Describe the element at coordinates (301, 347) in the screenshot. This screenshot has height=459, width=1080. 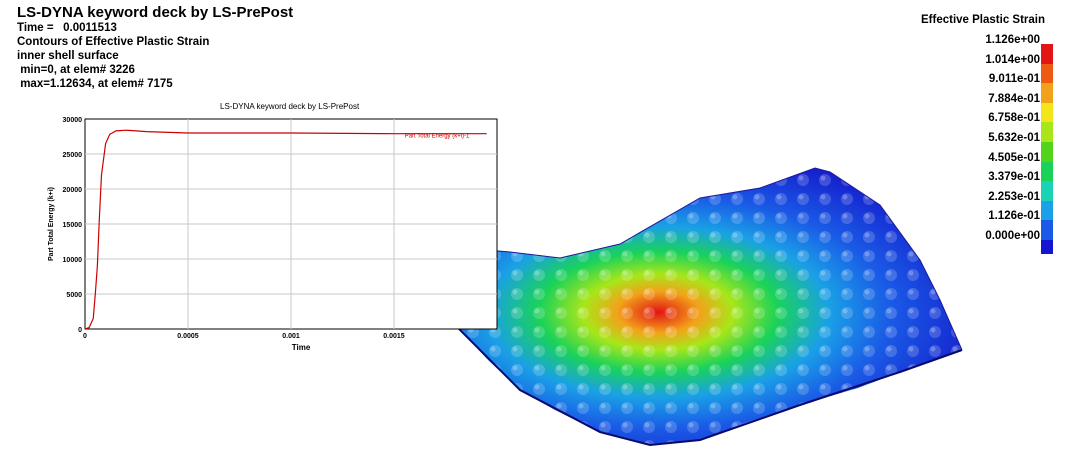
I see `x-axis-label: Time` at that location.